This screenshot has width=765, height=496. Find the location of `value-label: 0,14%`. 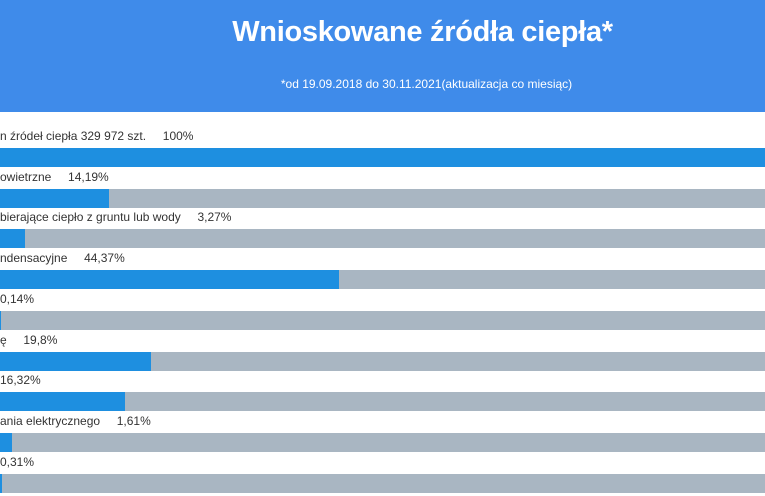

value-label: 0,14% is located at coordinates (17, 299).